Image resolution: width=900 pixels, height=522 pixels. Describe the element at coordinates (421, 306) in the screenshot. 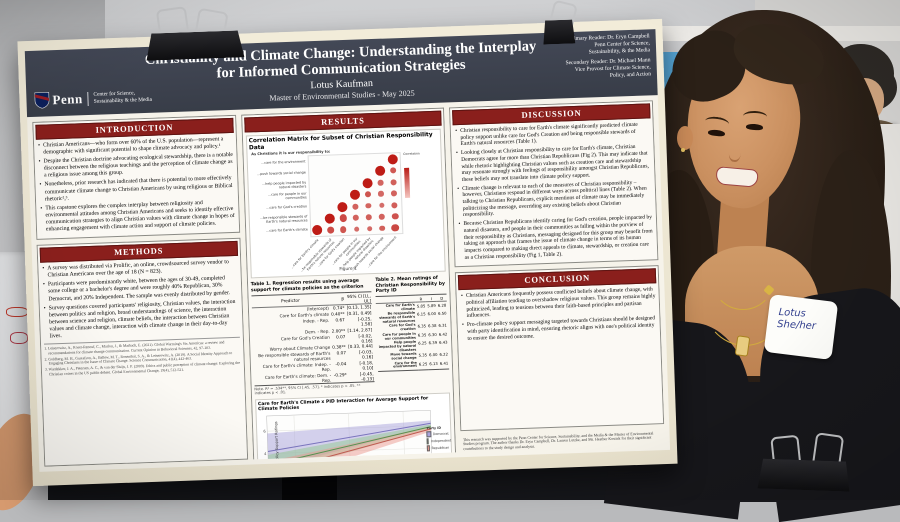

I see `table-cell: 5.85` at that location.